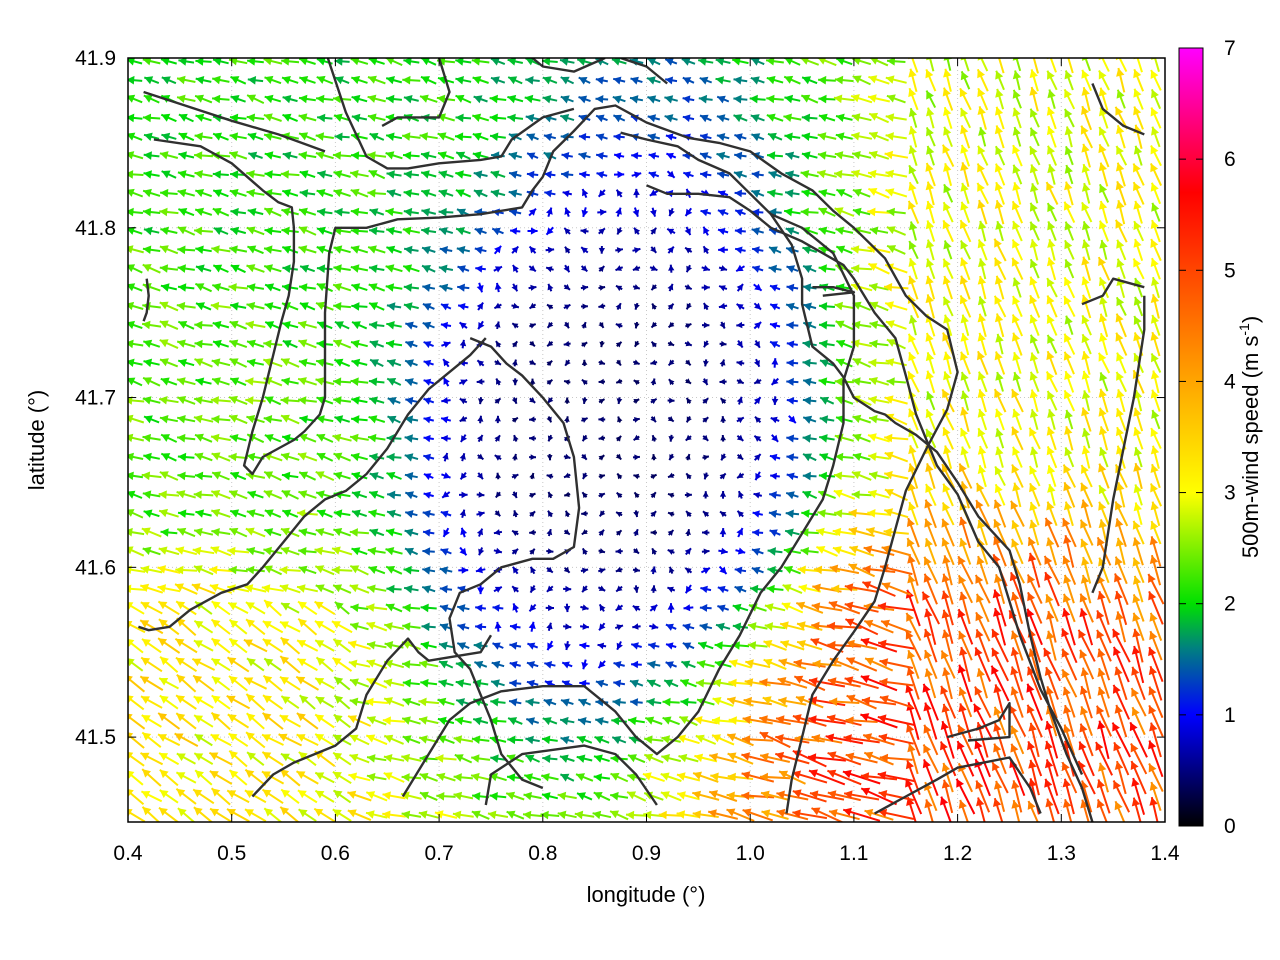 Image resolution: width=1280 pixels, height=960 pixels. What do you see at coordinates (1250, 319) in the screenshot?
I see `colorbar-label-tail: )` at bounding box center [1250, 319].